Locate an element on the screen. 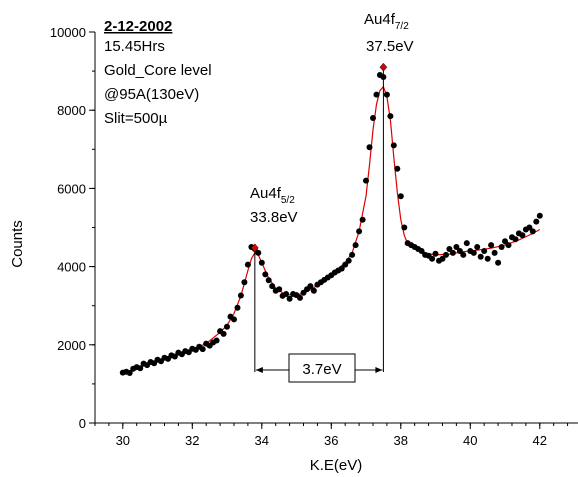 This screenshot has width=578, height=477. y-tick-label: 6000 is located at coordinates (71, 188).